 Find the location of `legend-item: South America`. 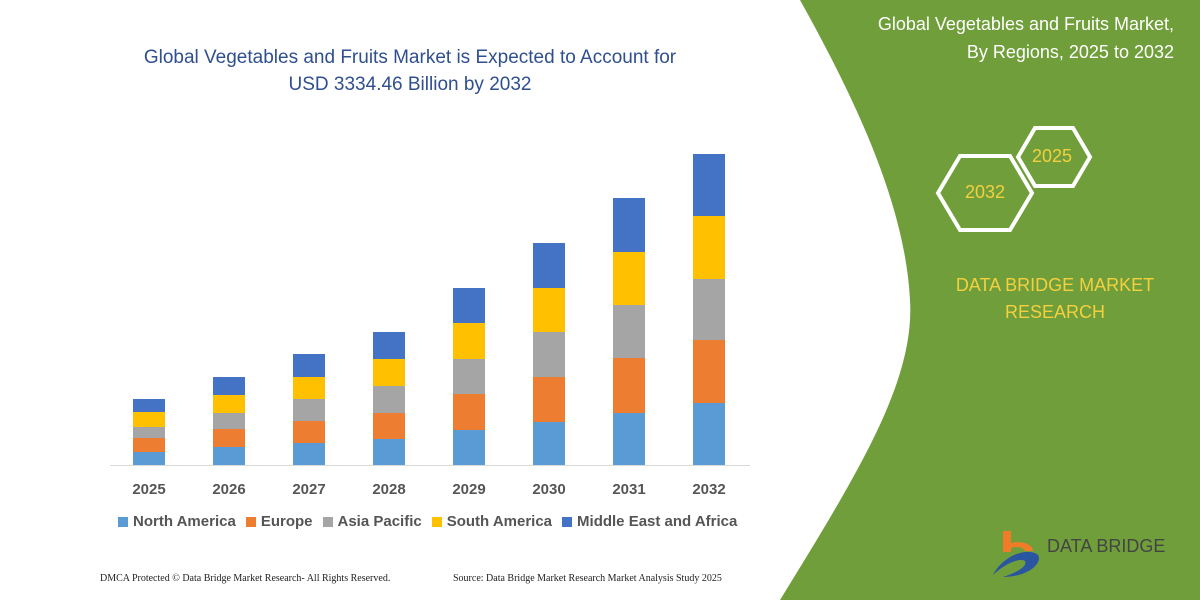

legend-item: South America is located at coordinates (492, 521).